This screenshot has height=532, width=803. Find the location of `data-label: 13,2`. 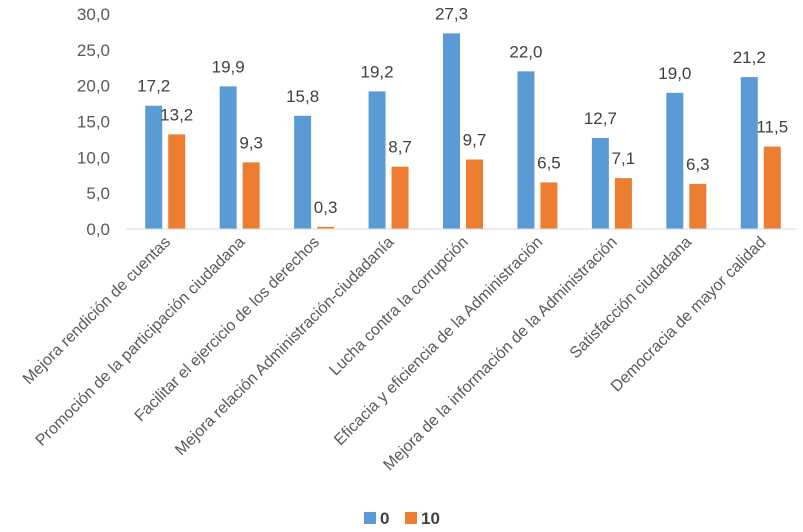

data-label: 13,2 is located at coordinates (176, 114).